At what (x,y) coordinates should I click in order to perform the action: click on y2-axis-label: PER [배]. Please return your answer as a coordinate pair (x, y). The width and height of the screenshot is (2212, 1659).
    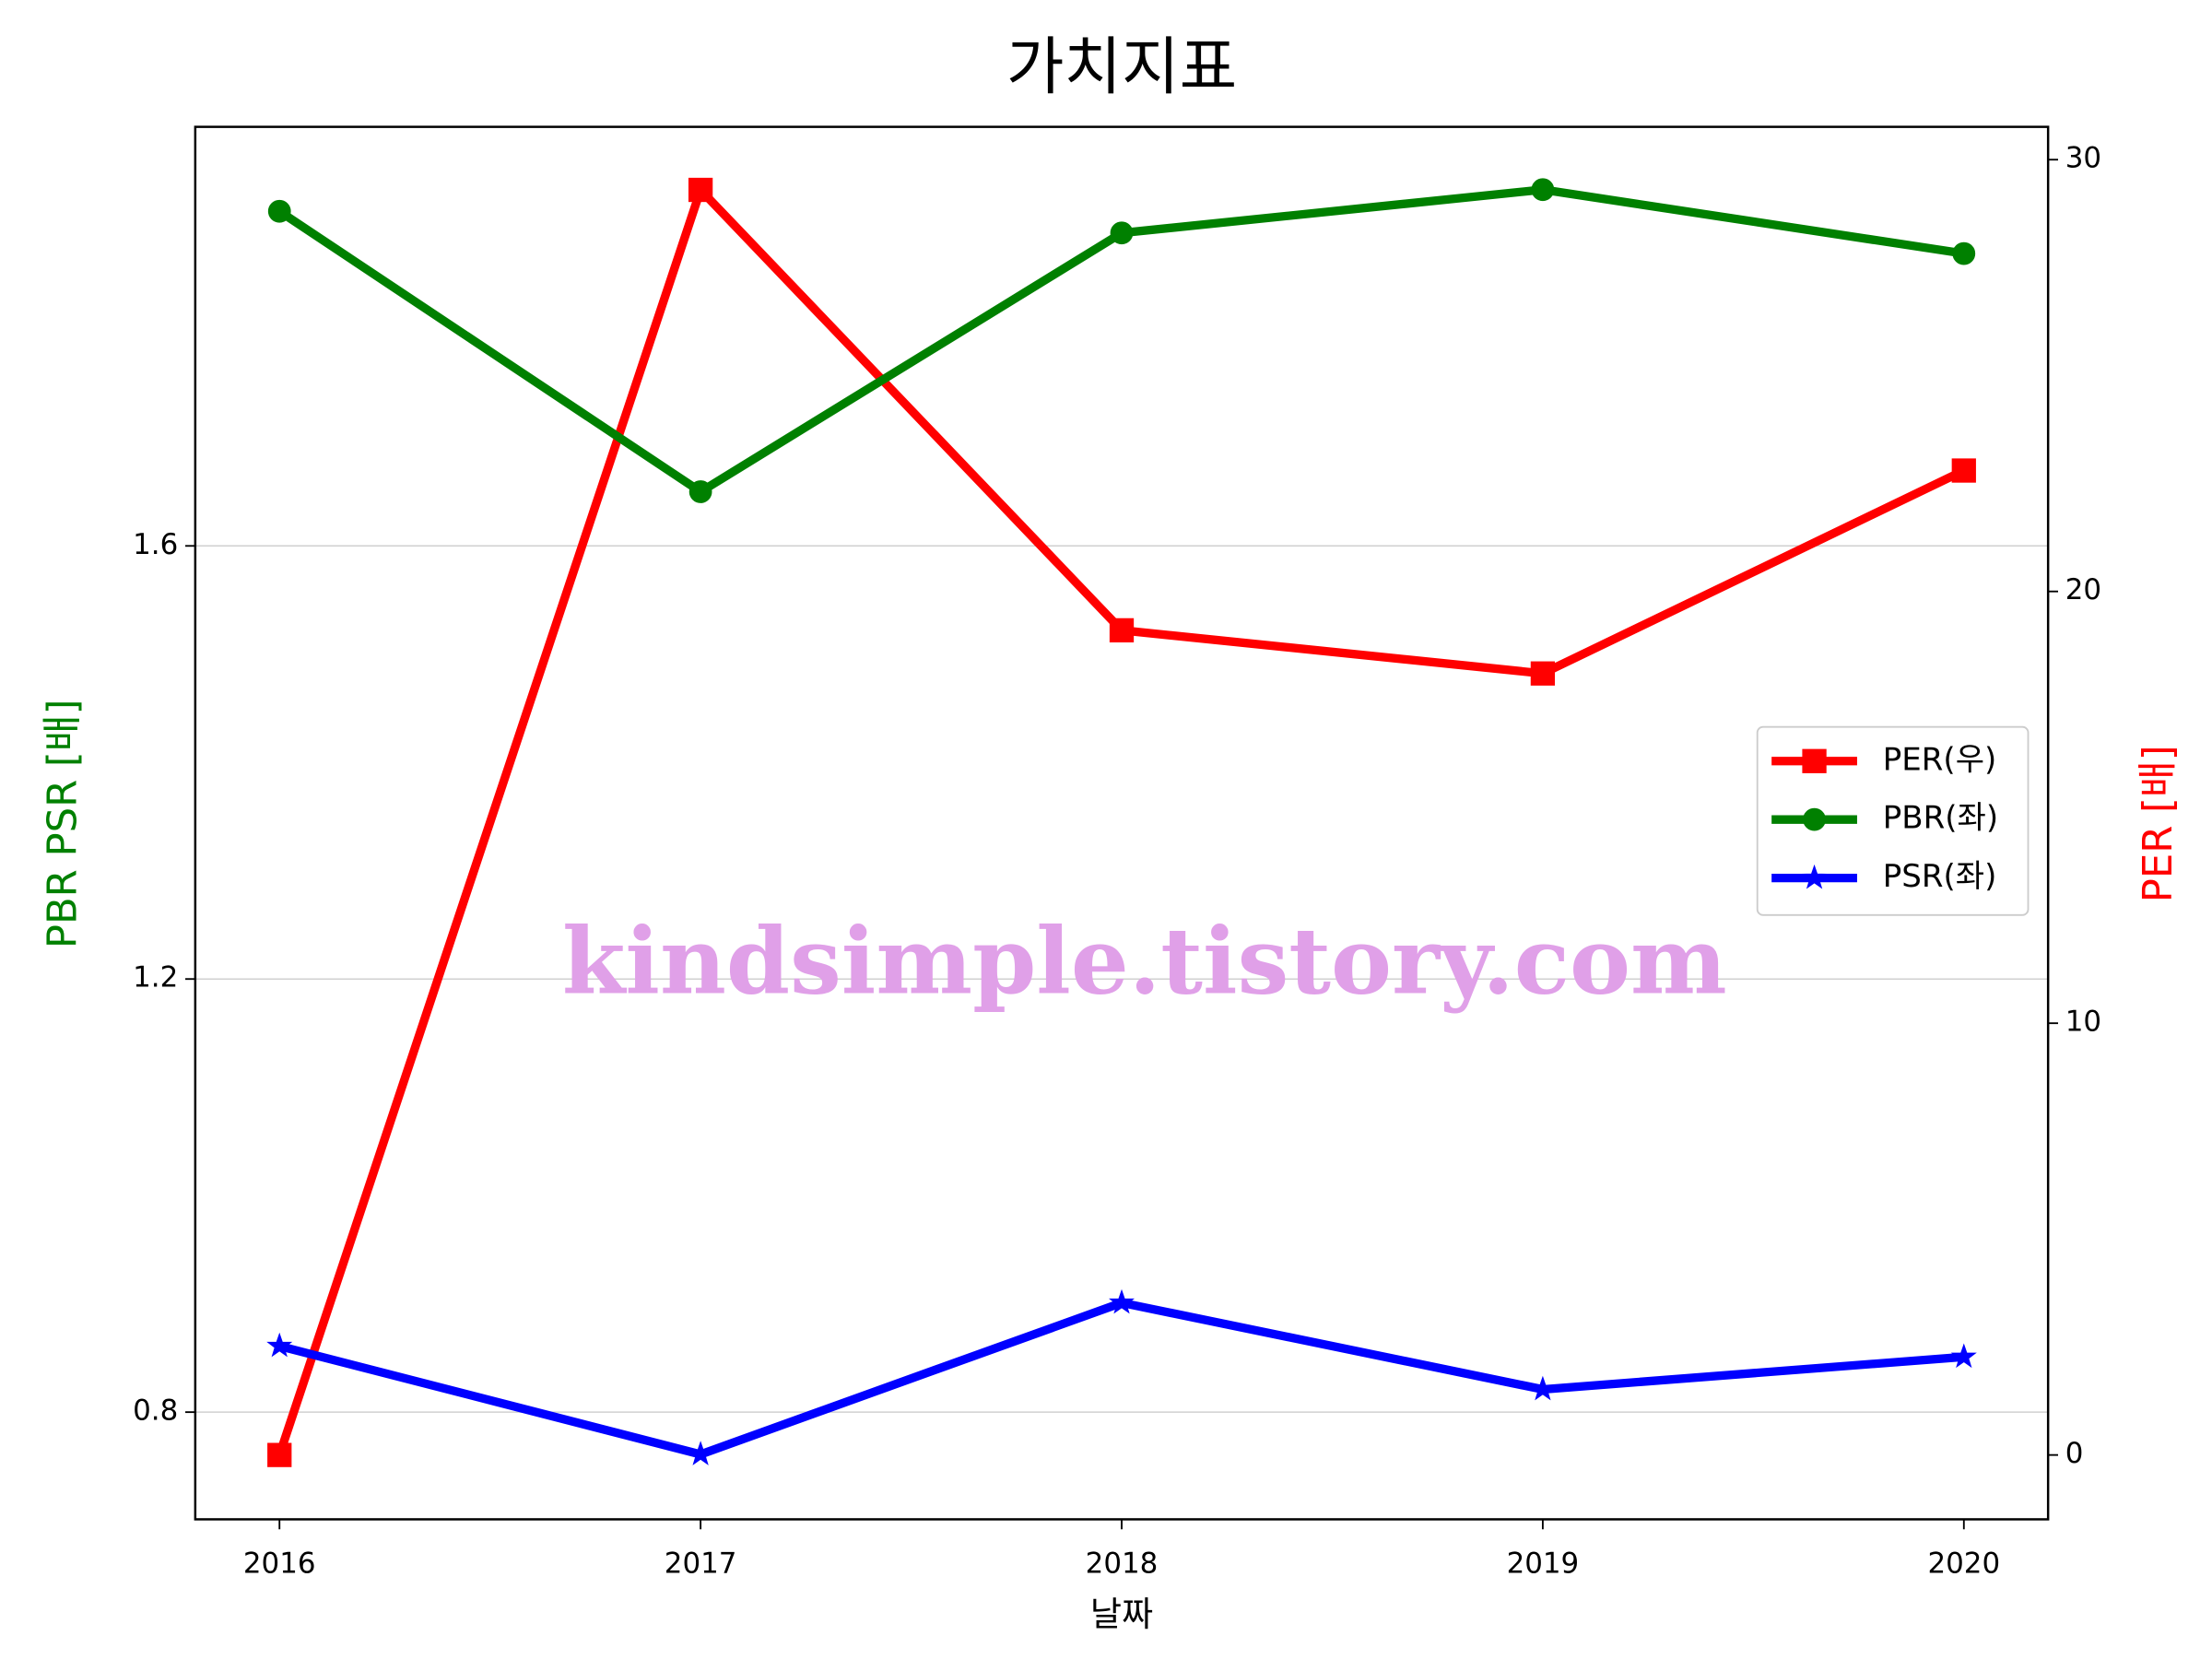
    Looking at the image, I should click on (2159, 823).